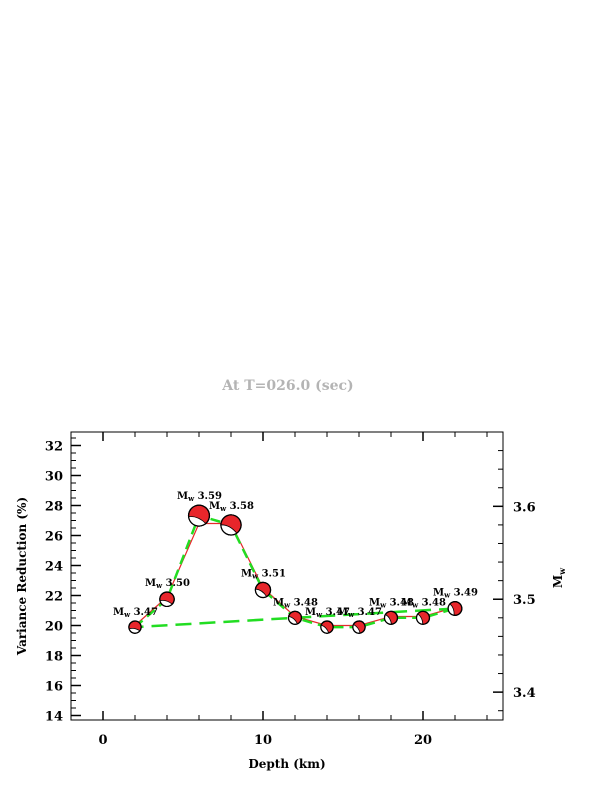  I want to click on y-tick-label: 14, so click(54, 717).